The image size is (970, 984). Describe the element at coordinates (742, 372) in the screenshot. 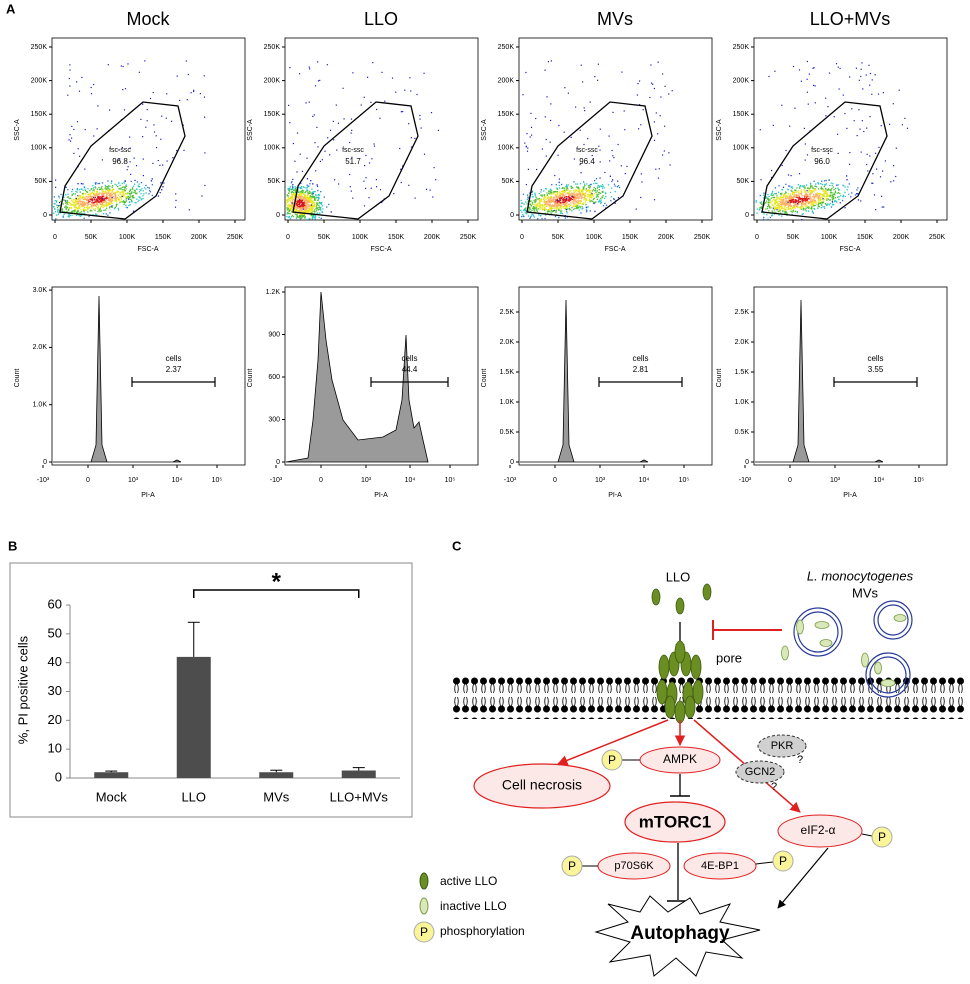

I see `y-tick-label: 1.5K` at that location.